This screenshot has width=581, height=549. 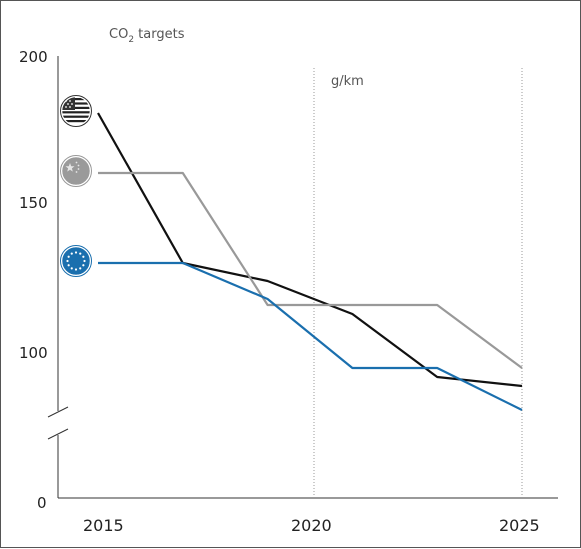 What do you see at coordinates (33, 203) in the screenshot?
I see `y-tick-label: 150` at bounding box center [33, 203].